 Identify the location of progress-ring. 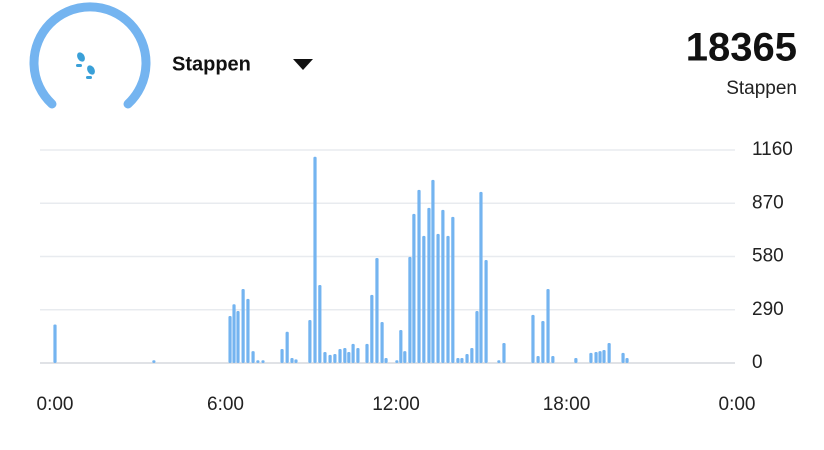
(90, 55).